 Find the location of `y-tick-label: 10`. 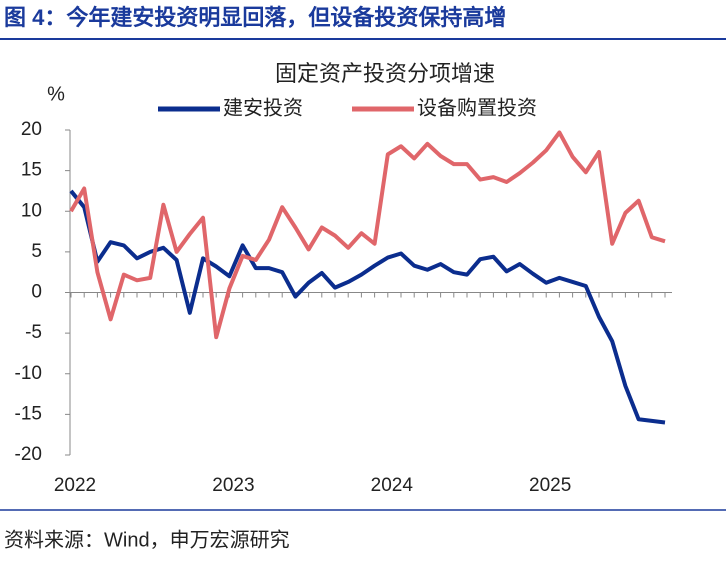

y-tick-label: 10 is located at coordinates (31, 210).